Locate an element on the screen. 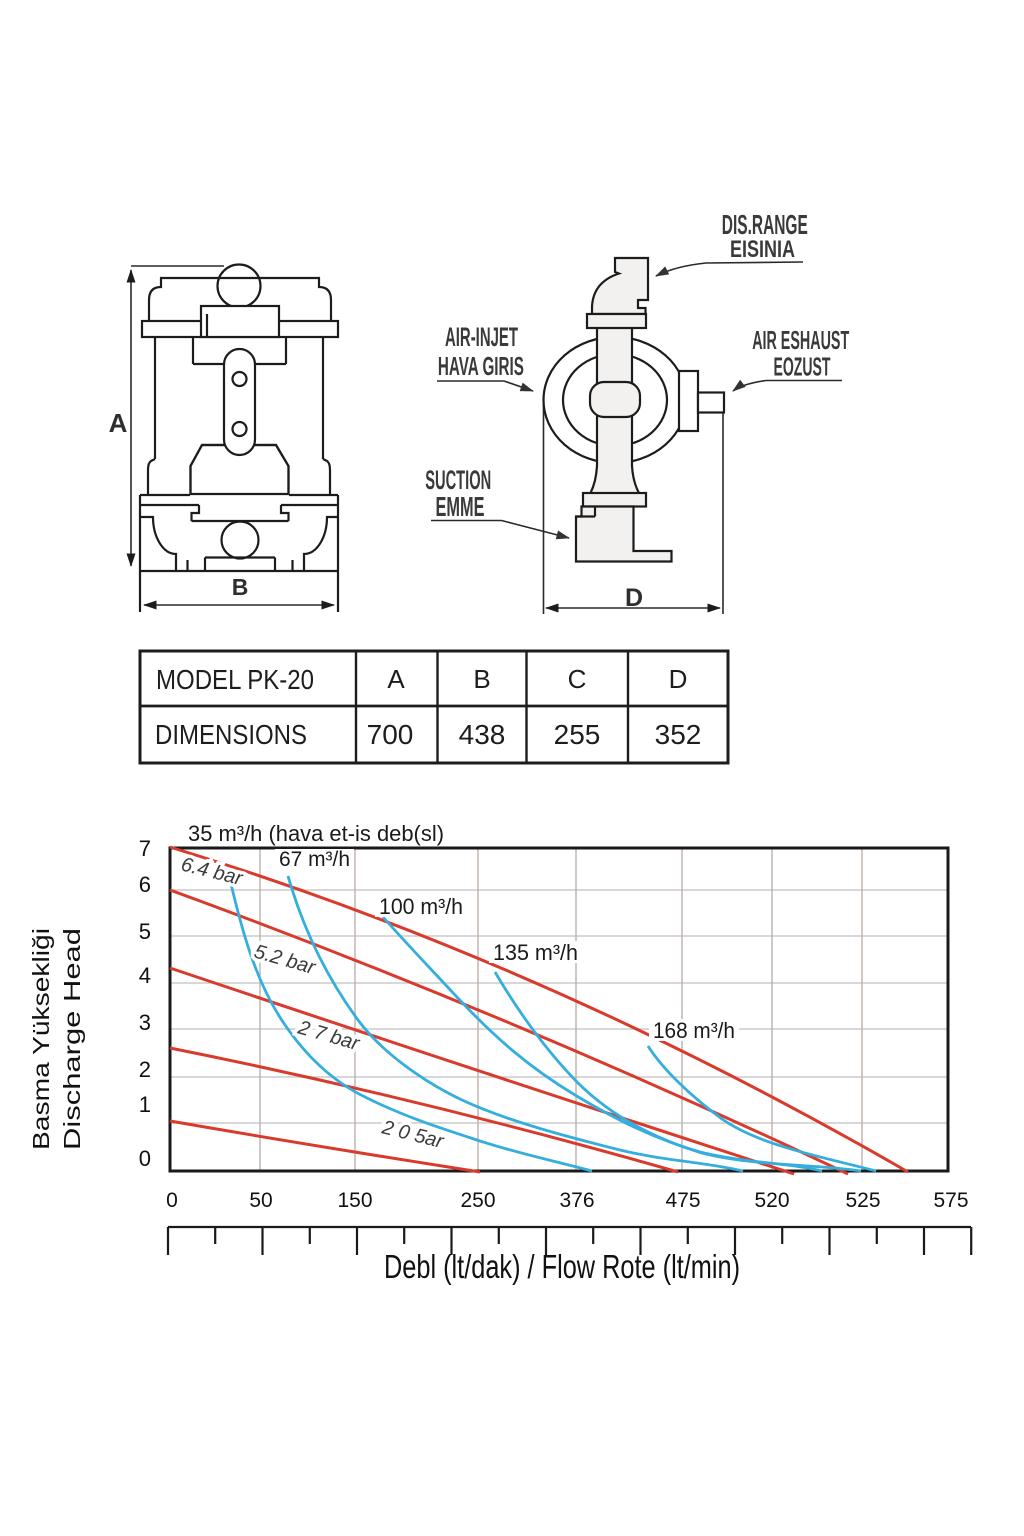 This screenshot has height=1536, width=1024. svg-text: HAVA GIRIS is located at coordinates (481, 366).